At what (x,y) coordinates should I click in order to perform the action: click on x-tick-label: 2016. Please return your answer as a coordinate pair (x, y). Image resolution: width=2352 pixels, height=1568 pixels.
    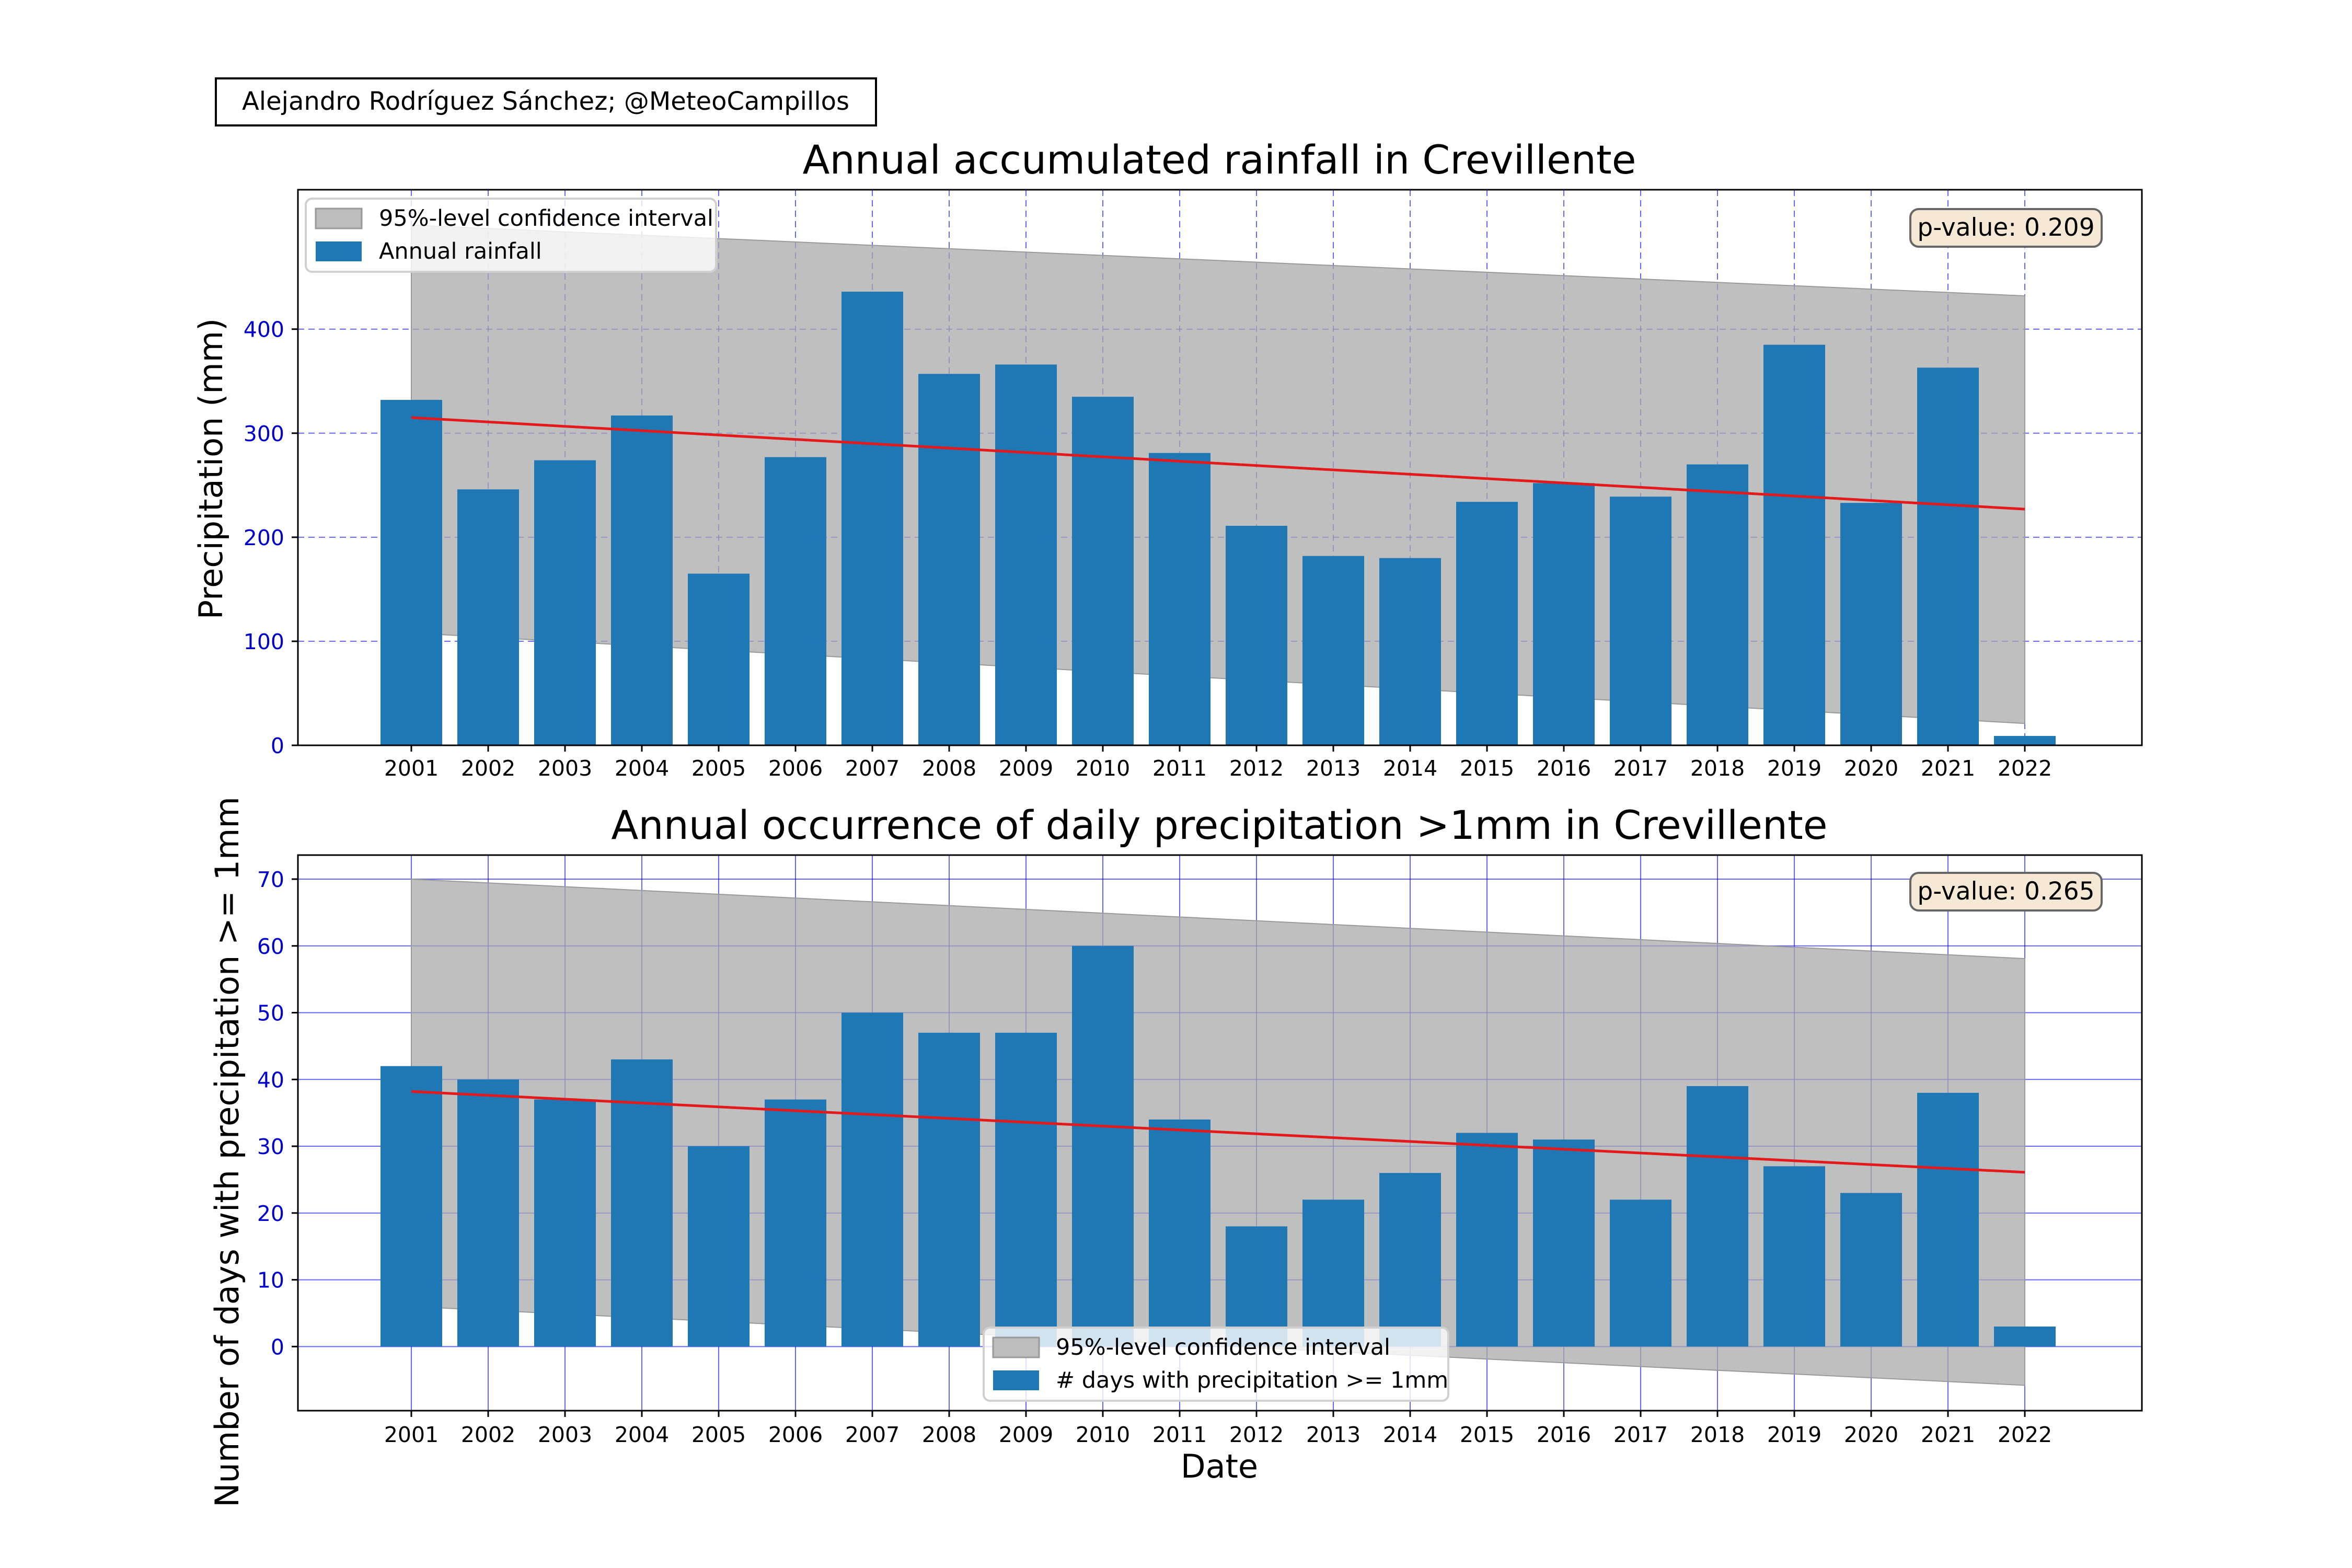
    Looking at the image, I should click on (1564, 768).